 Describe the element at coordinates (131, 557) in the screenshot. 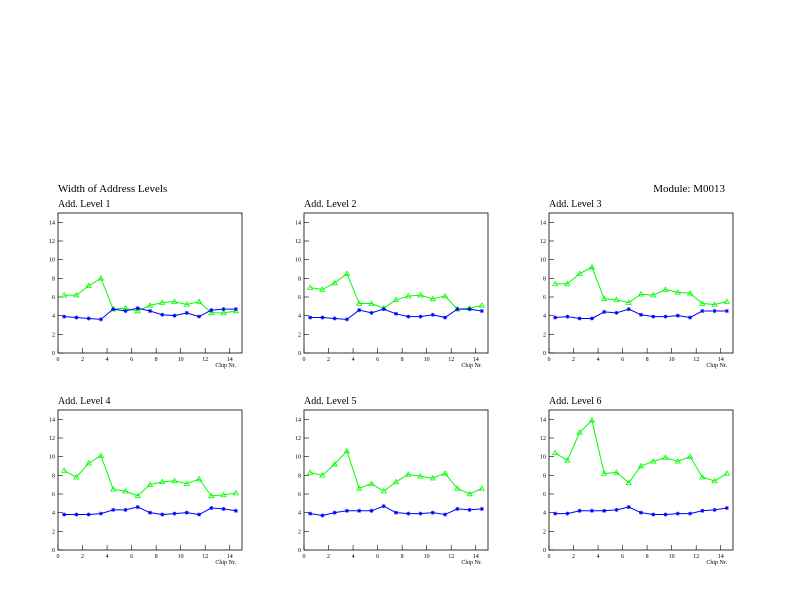

I see `x-tick-label: 6` at that location.